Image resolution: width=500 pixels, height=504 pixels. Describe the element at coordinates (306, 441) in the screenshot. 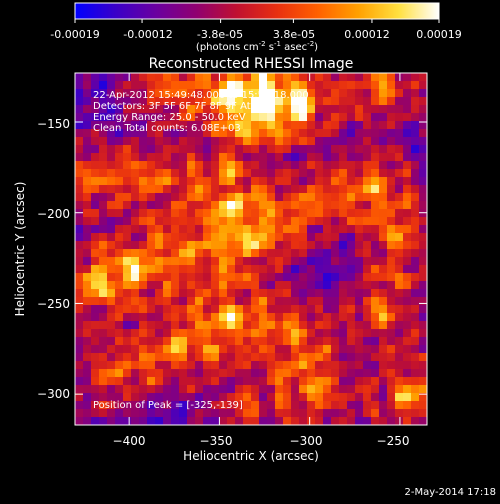

I see `x-tick-label: −300` at that location.